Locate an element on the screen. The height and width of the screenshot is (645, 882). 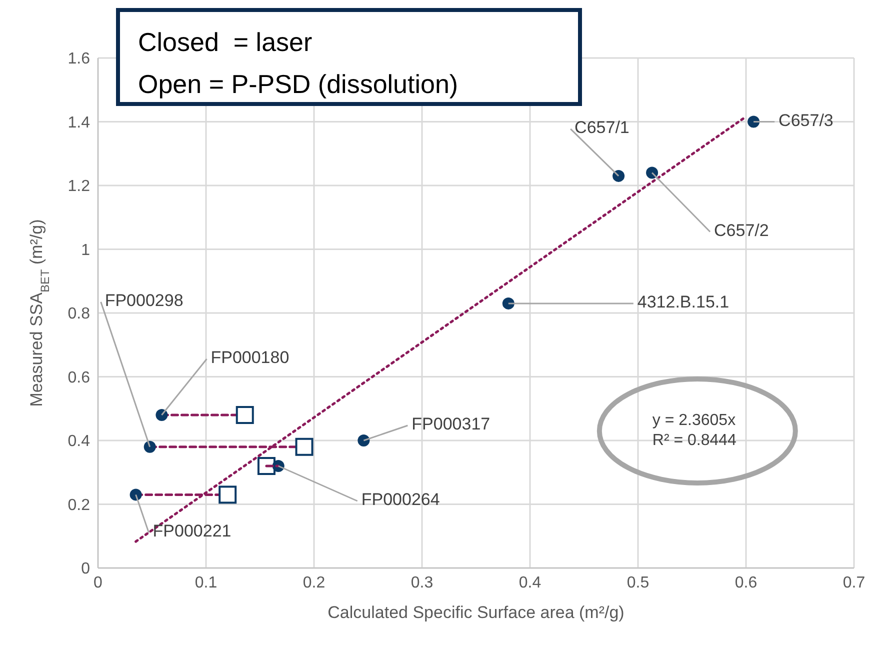
annotation: FP000180 is located at coordinates (250, 358).